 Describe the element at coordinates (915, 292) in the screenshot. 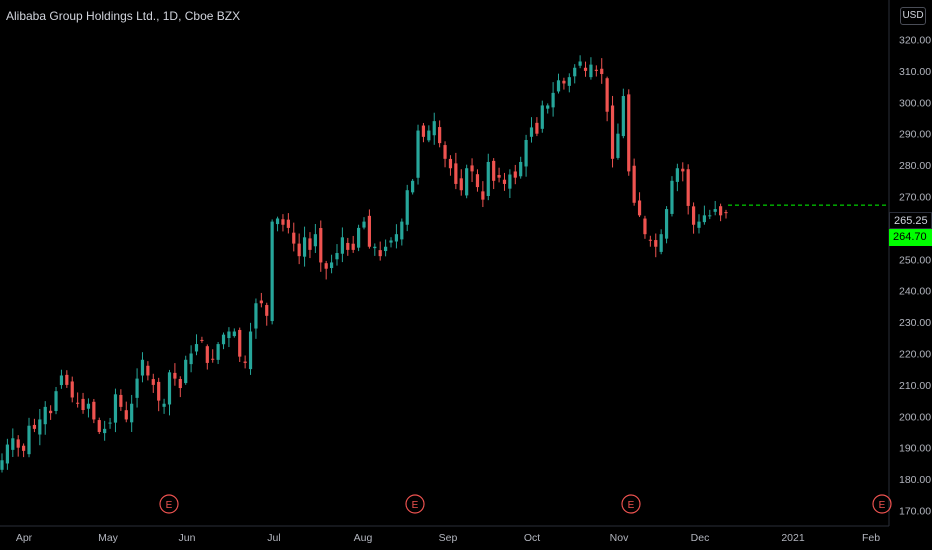

I see `price-tick-label: 240.00` at that location.